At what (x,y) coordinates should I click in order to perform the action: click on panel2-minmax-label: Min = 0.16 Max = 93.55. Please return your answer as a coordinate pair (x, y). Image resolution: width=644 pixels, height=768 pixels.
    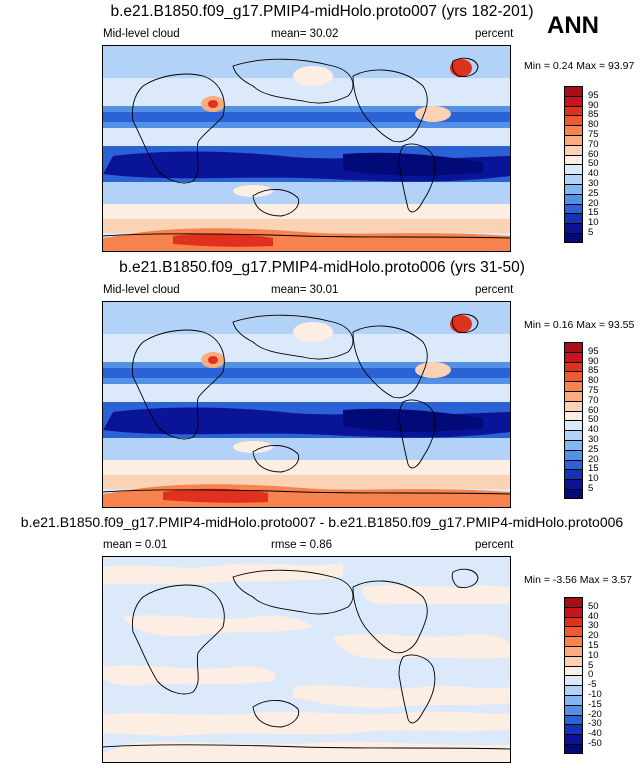
    Looking at the image, I should click on (579, 325).